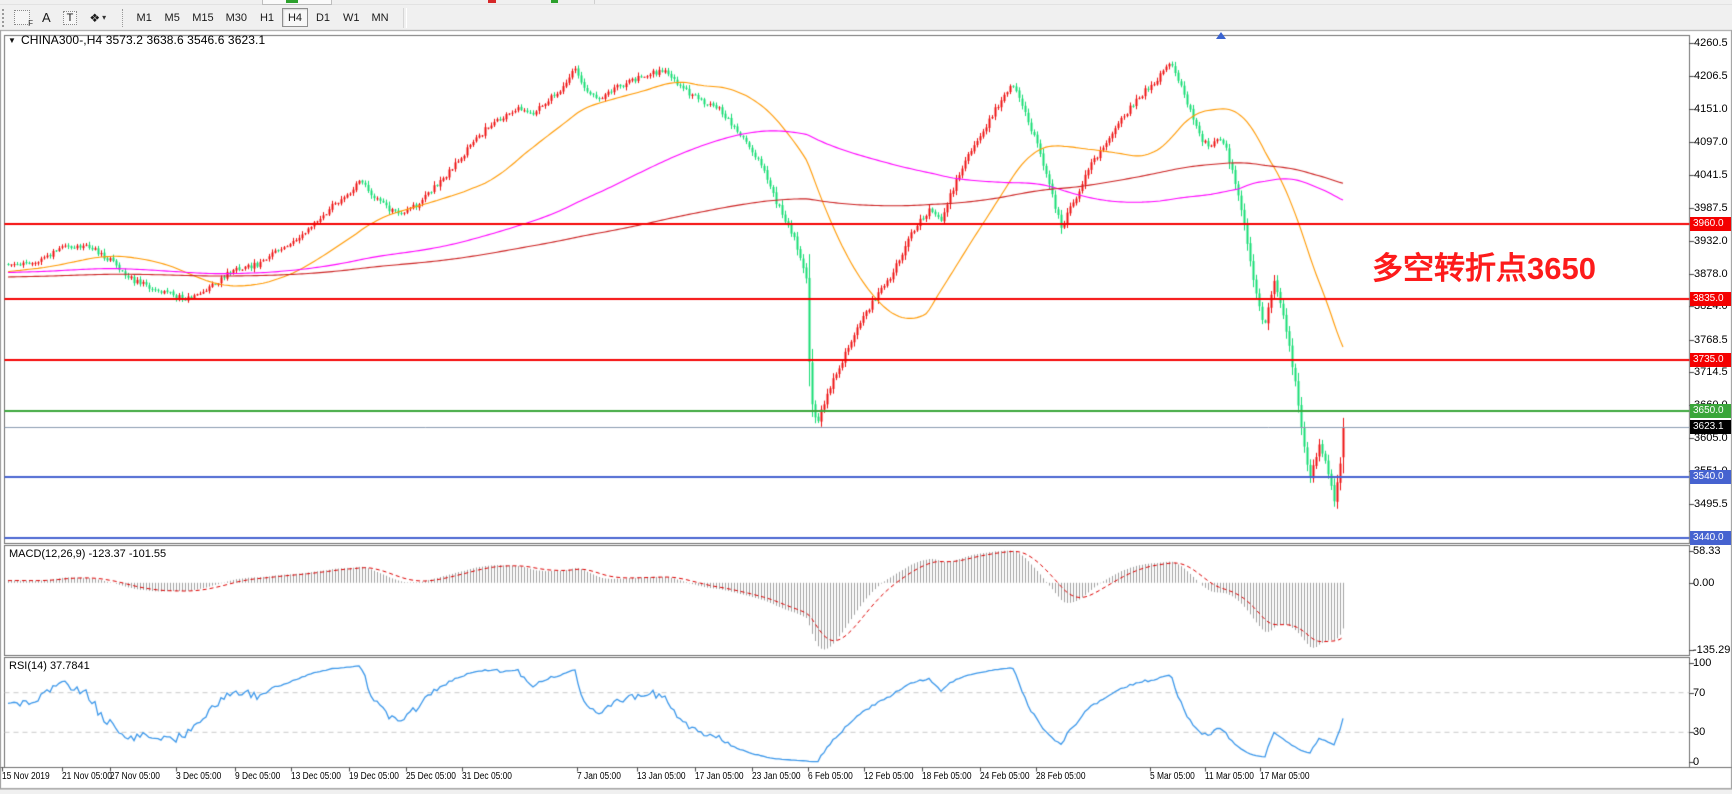  Describe the element at coordinates (1710, 299) in the screenshot. I see `price-level-badge: 3835.0` at that location.